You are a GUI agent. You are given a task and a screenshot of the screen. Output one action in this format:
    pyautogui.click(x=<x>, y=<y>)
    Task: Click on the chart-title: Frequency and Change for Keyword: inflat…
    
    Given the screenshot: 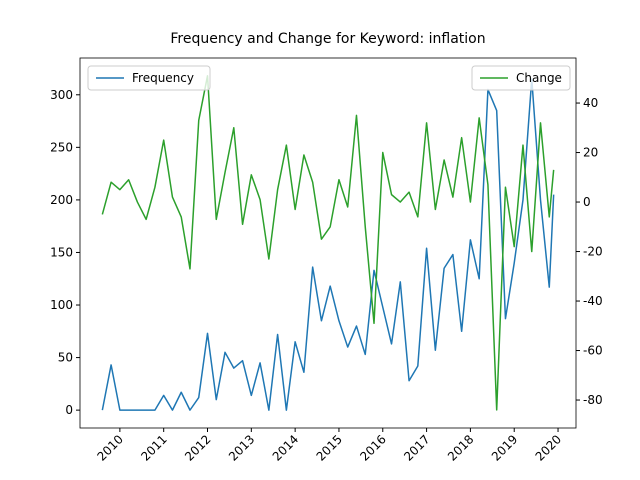 What is the action you would take?
    pyautogui.click(x=327, y=39)
    